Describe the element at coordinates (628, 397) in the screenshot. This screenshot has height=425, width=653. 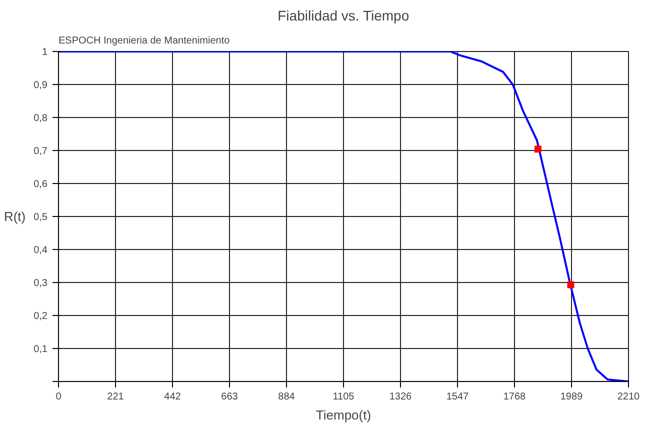
I see `x-tick-label: 2210` at that location.